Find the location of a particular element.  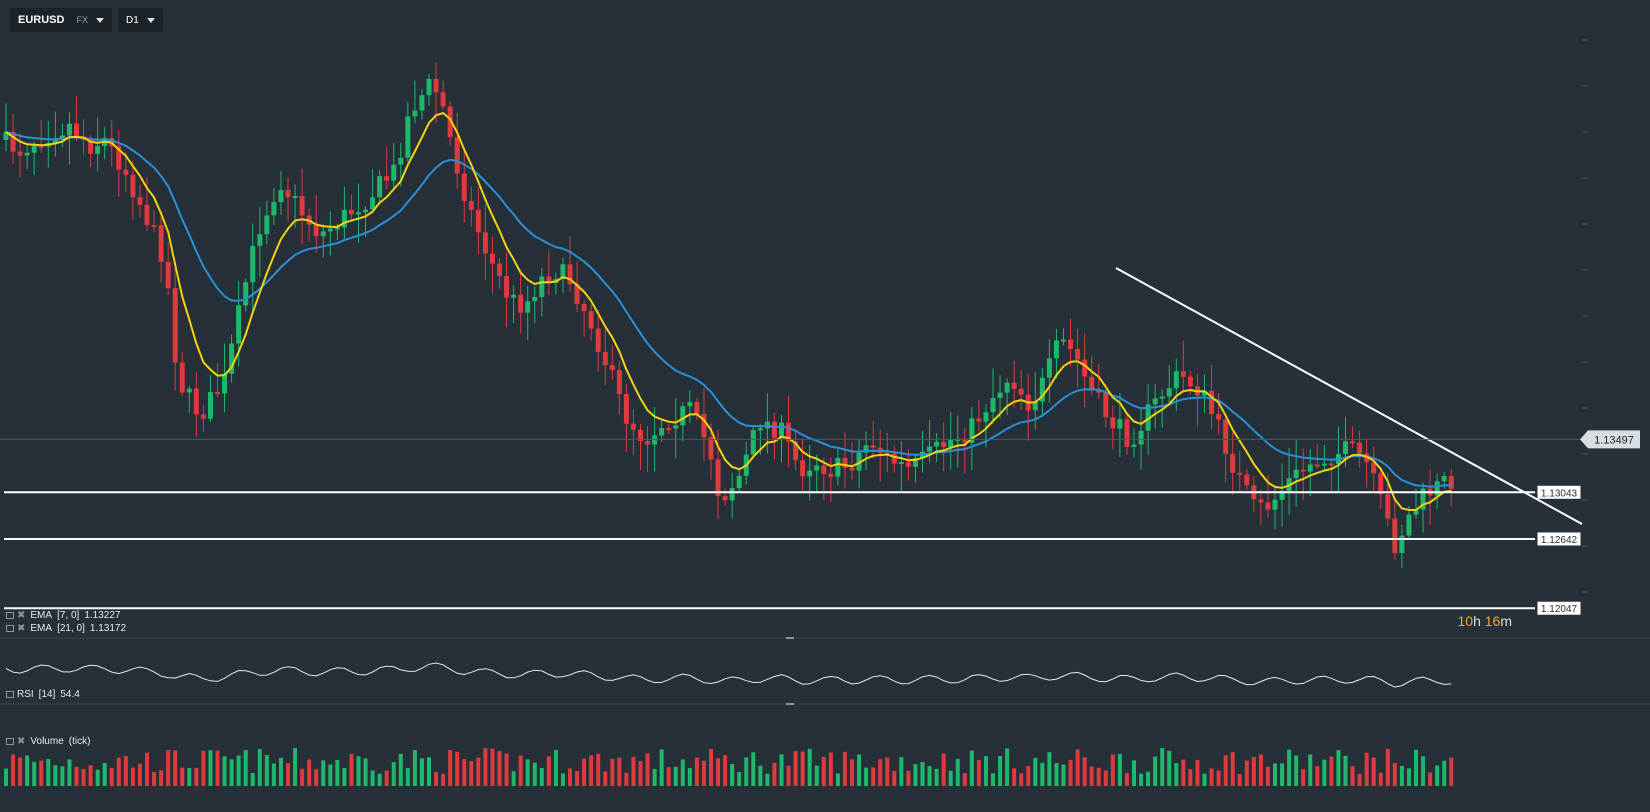

legend-rsi: RSI [14] 54.4 is located at coordinates (43, 694).